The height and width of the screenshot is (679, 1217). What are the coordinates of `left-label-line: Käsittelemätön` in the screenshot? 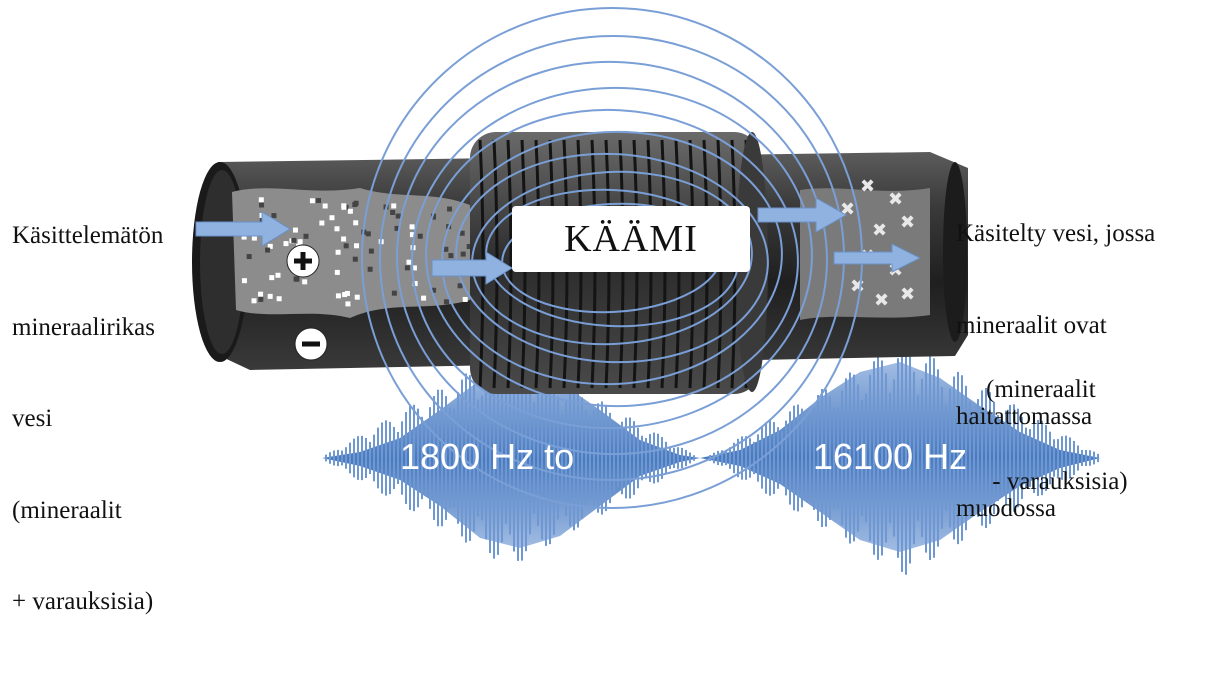 It's located at (88, 235).